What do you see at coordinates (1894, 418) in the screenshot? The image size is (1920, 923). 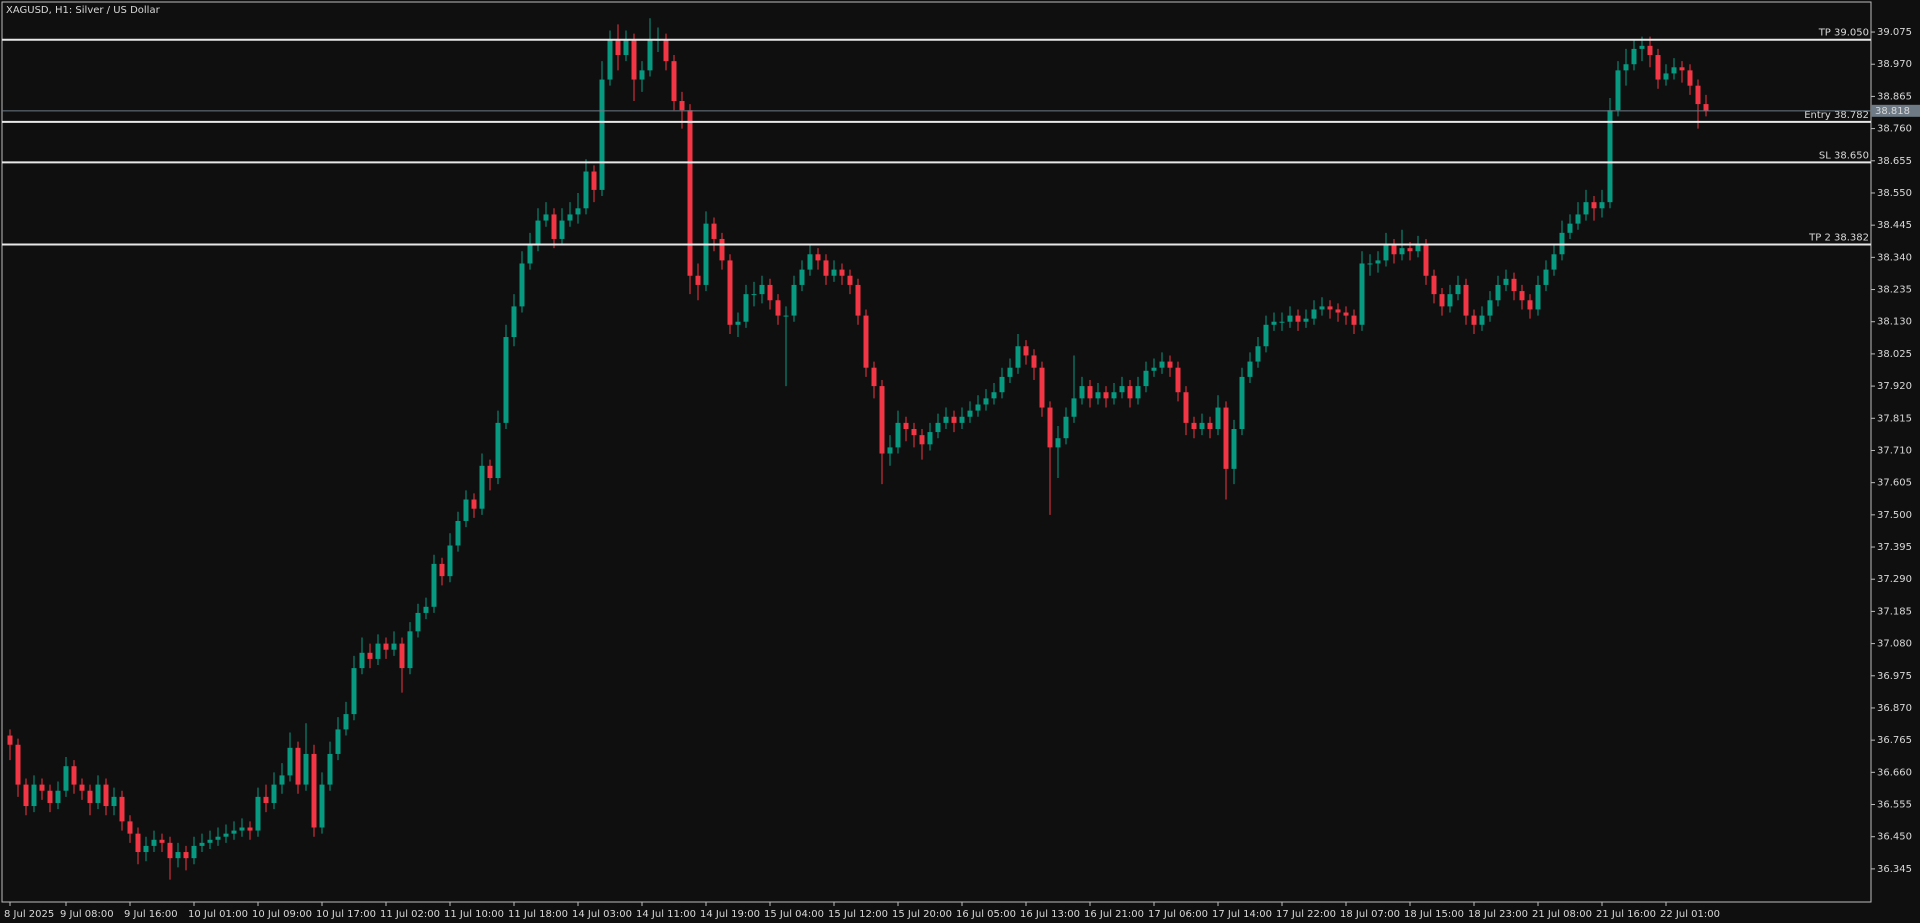 I see `y-tick-label: 37.815` at bounding box center [1894, 418].